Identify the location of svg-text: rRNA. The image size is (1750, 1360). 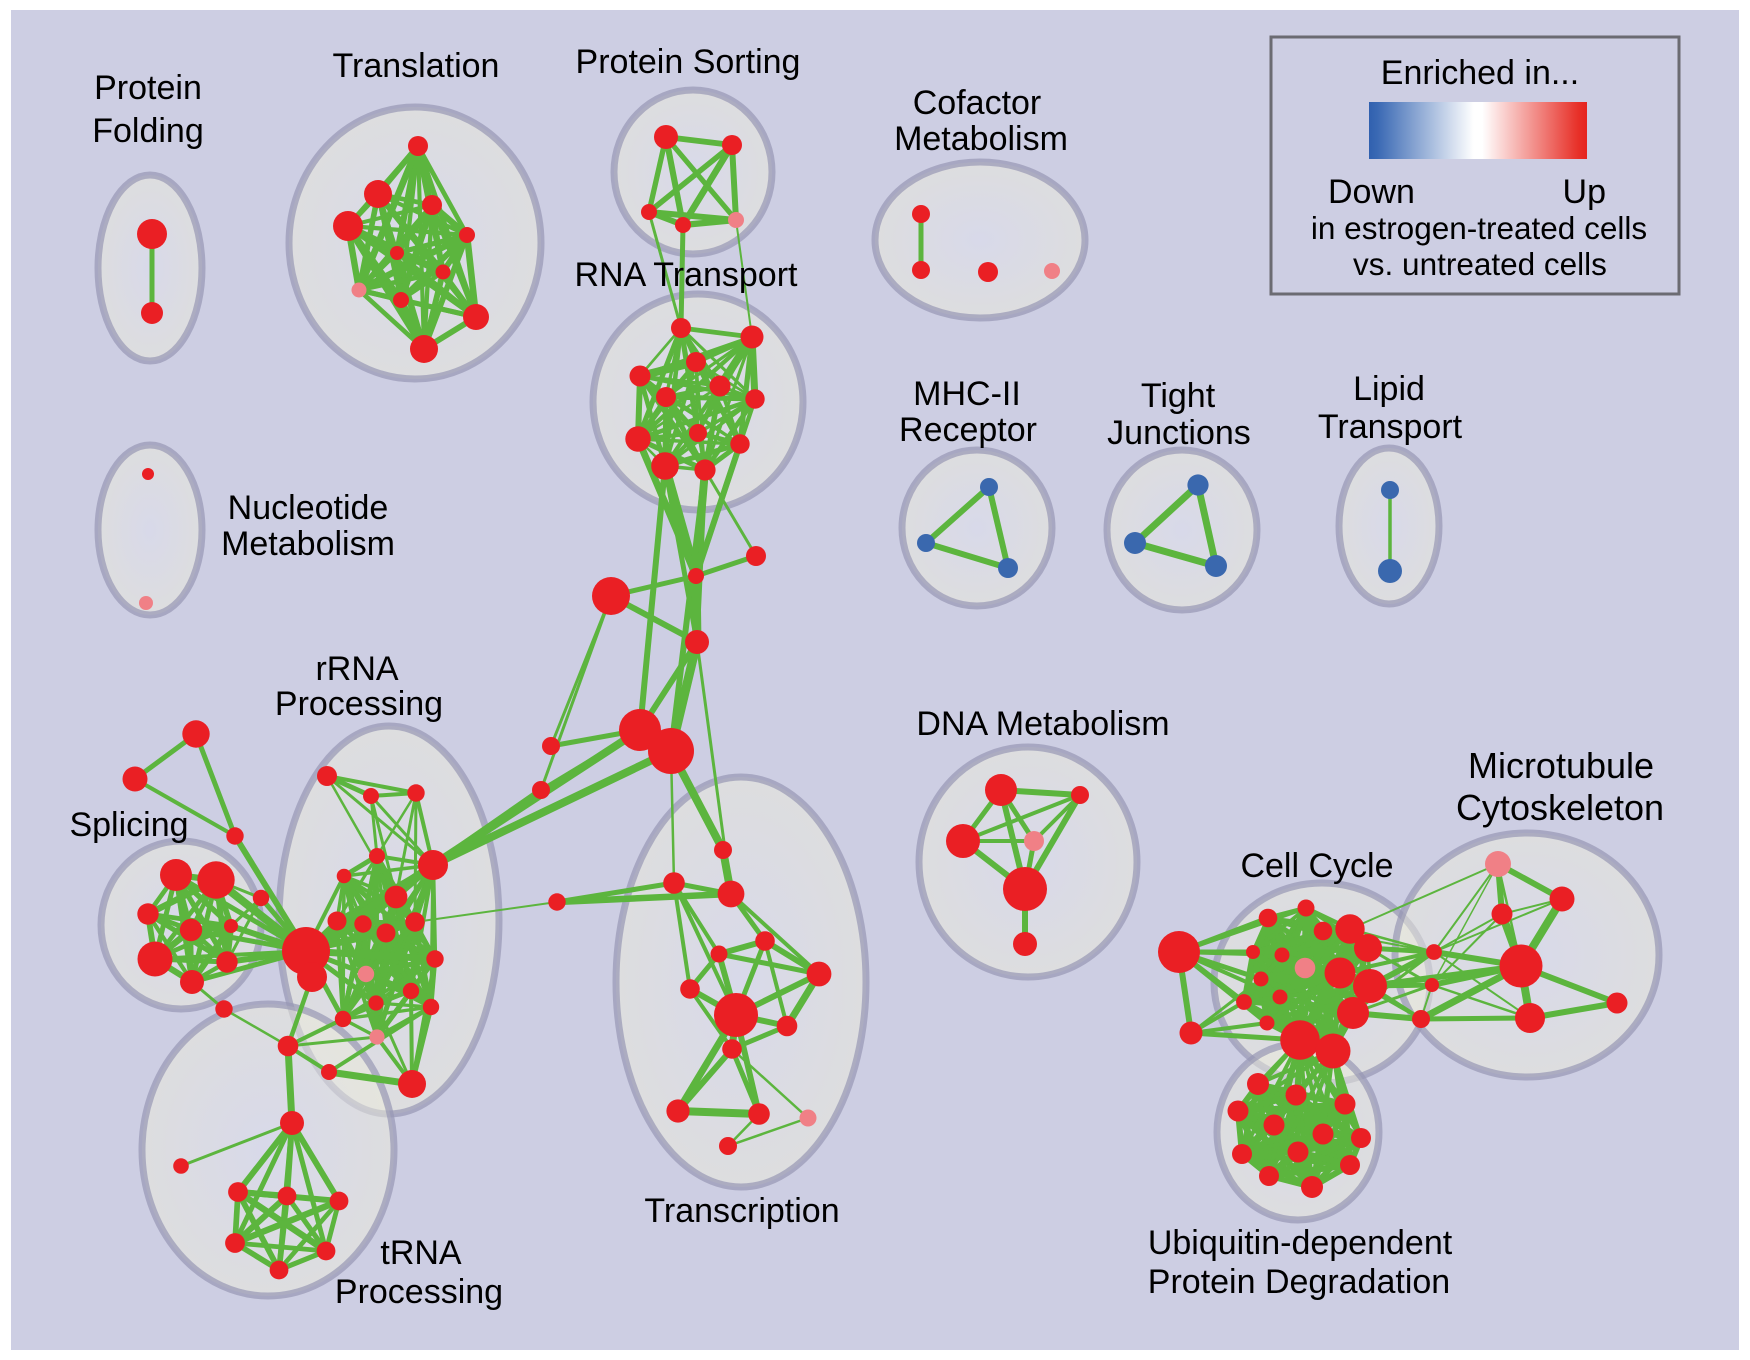
(356, 669).